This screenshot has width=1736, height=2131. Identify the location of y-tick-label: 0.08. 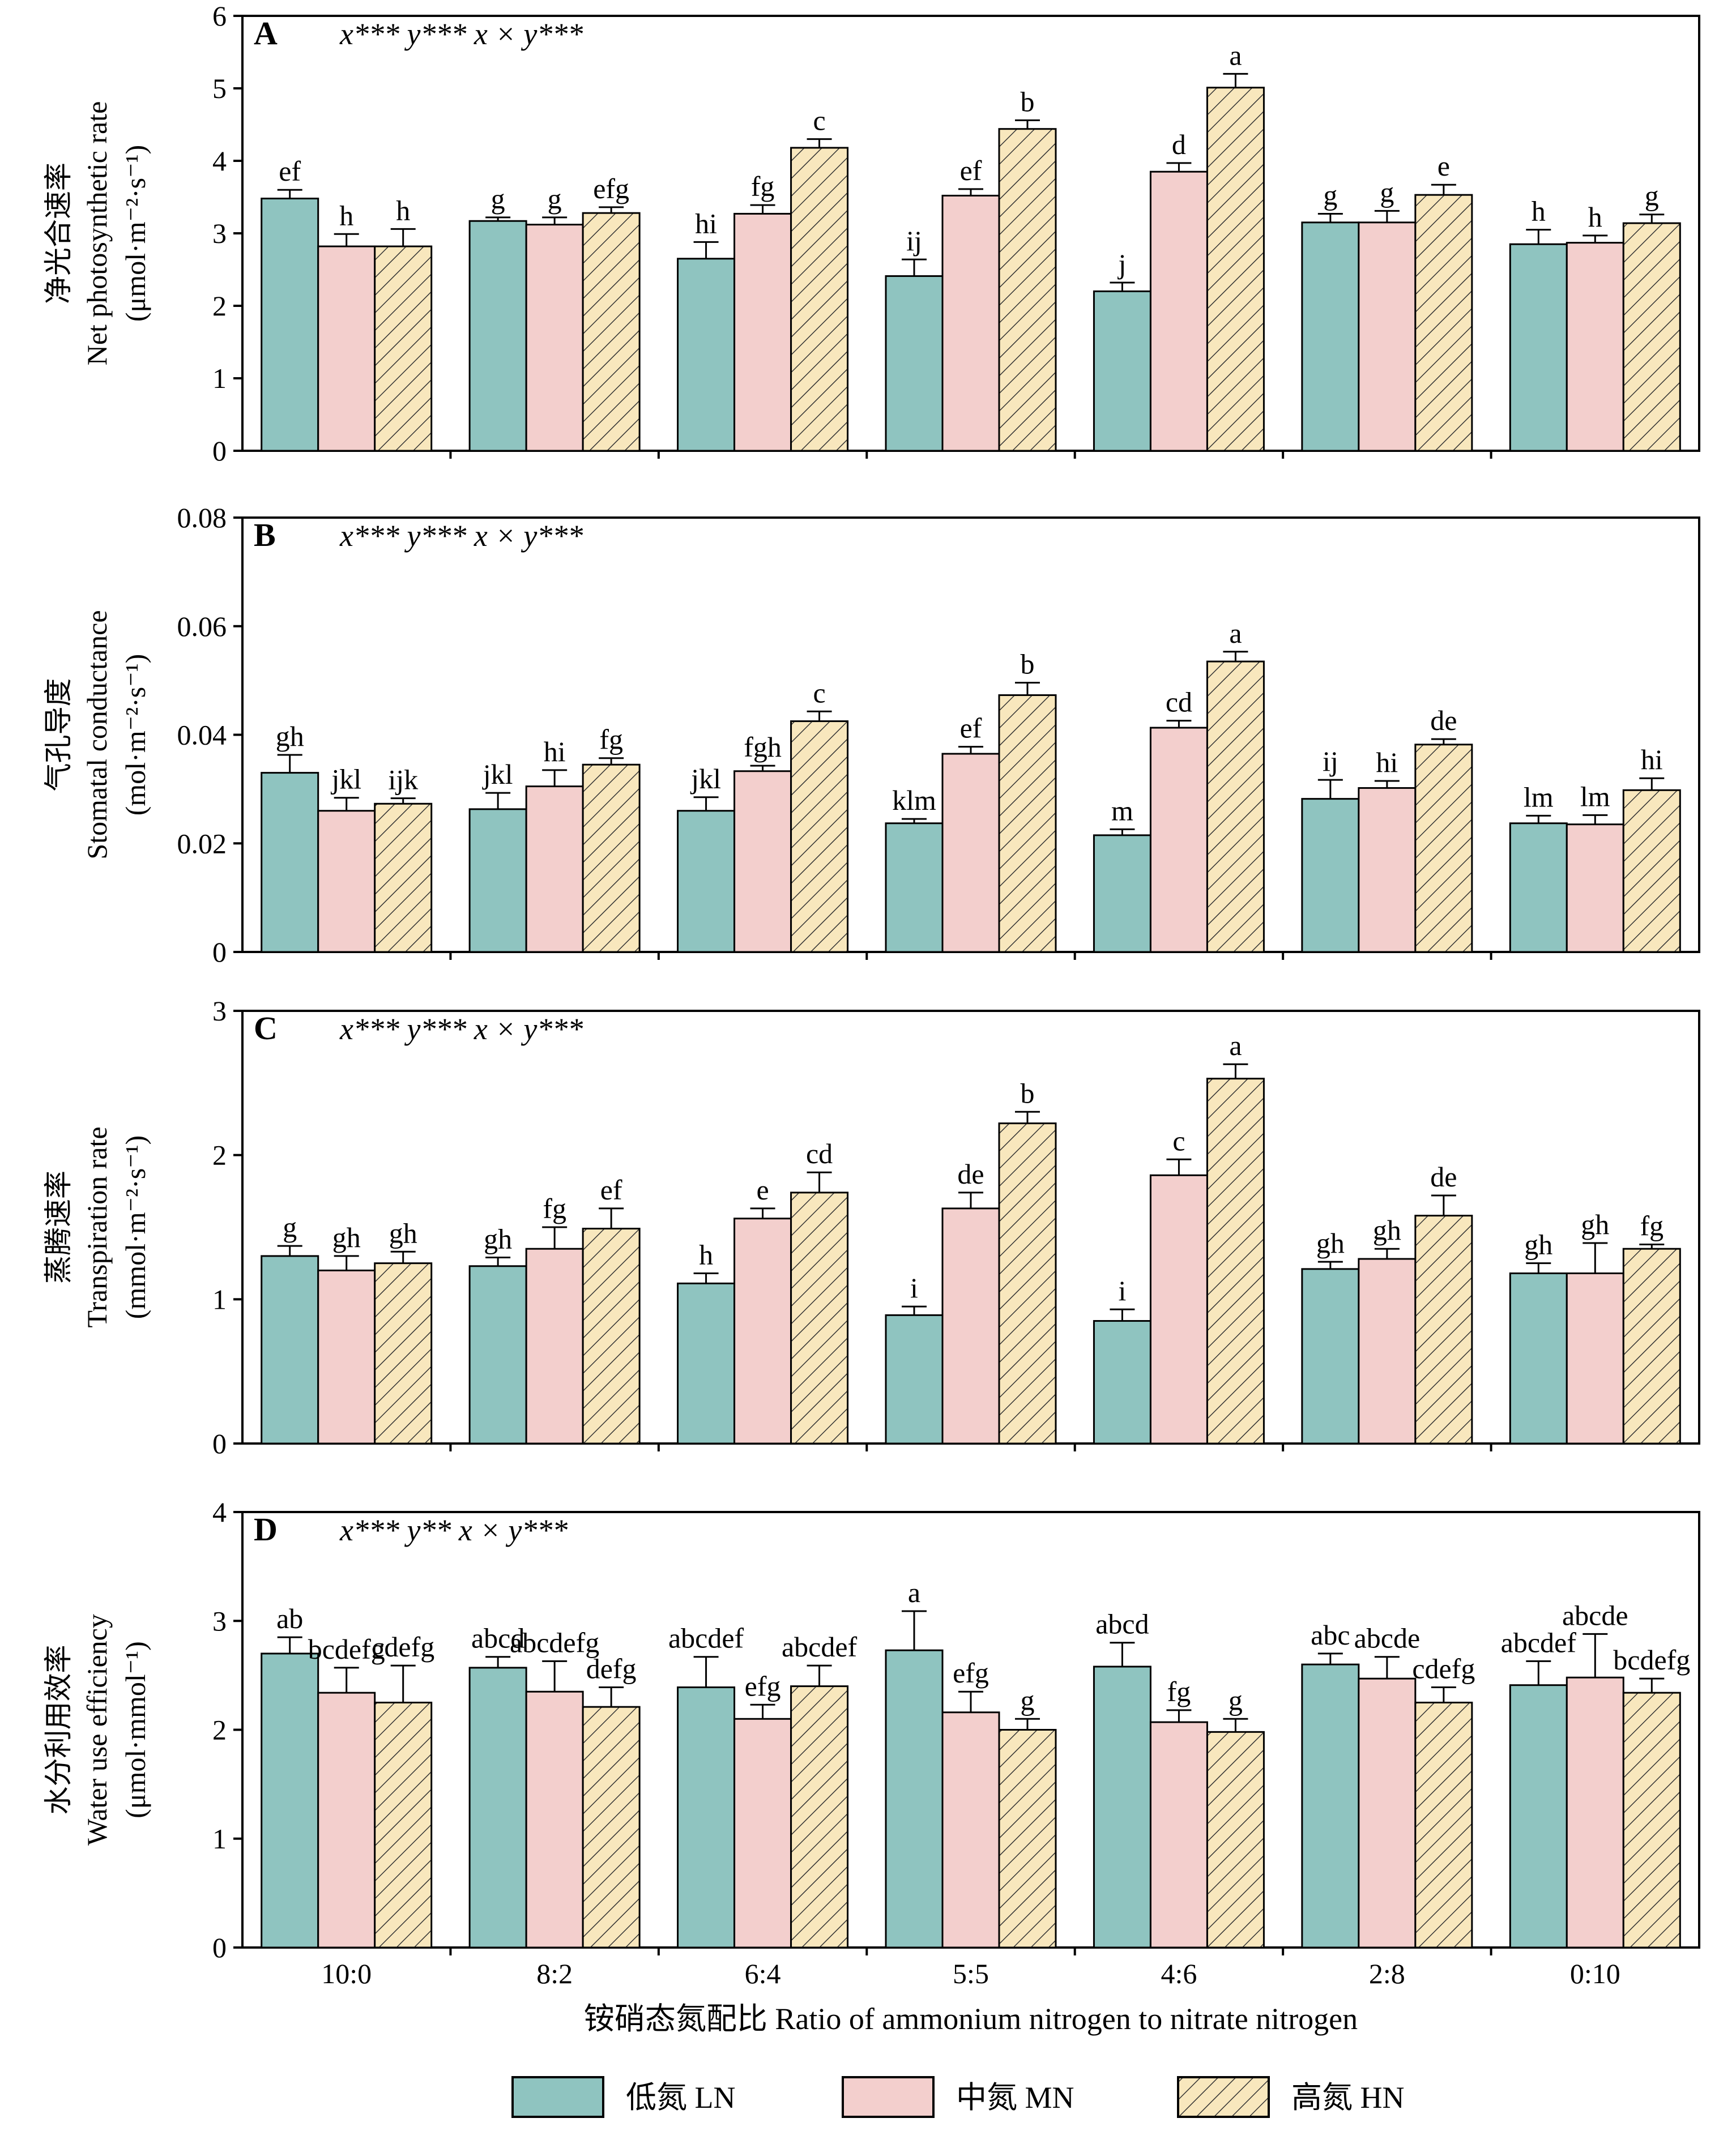
(202, 518).